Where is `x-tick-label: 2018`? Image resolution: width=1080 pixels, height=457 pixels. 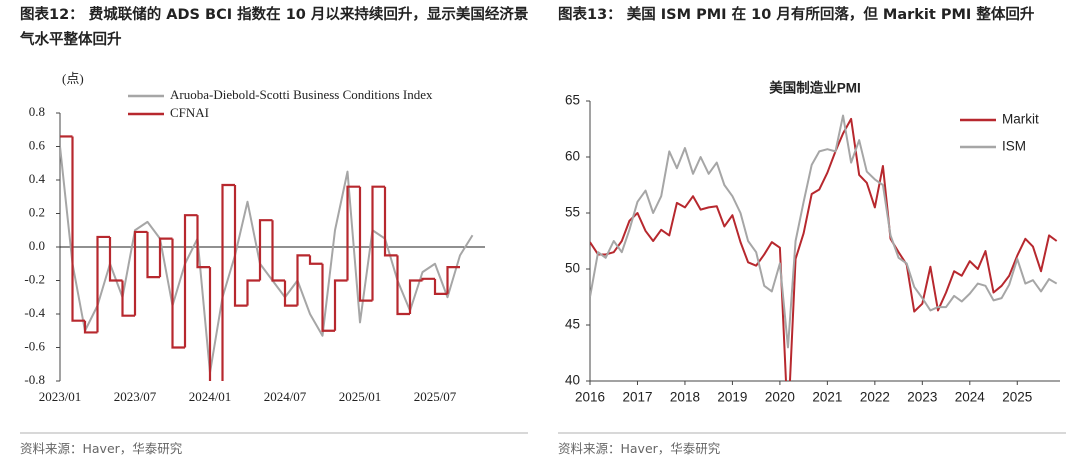
x-tick-label: 2018 is located at coordinates (685, 397).